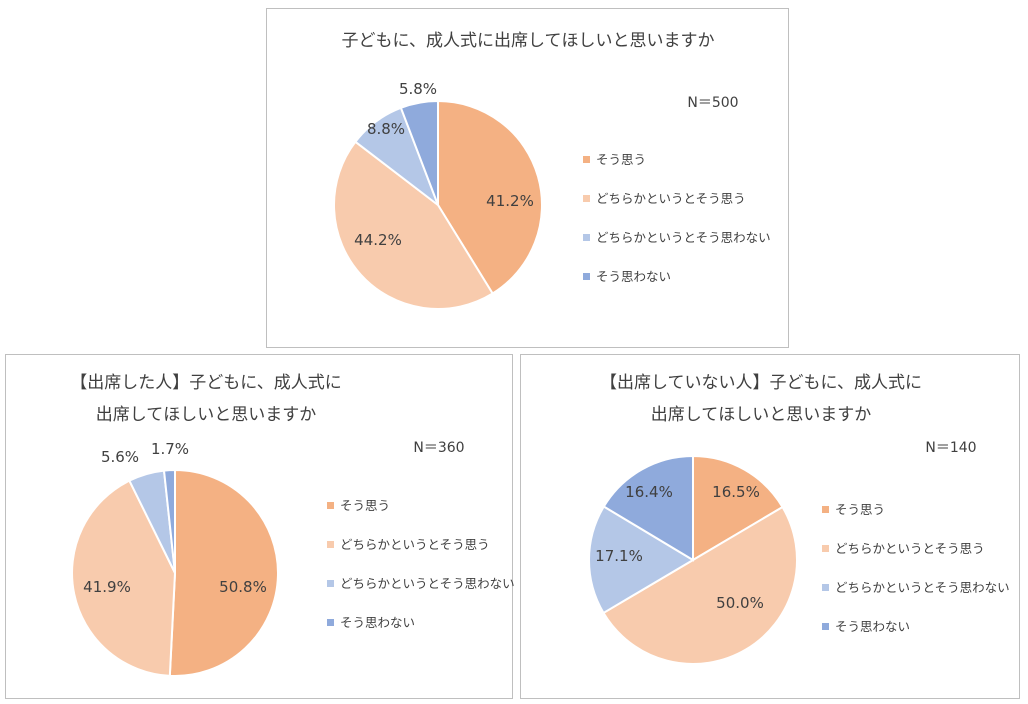 The image size is (1028, 704). What do you see at coordinates (243, 587) in the screenshot?
I see `data-label: 50.8%` at bounding box center [243, 587].